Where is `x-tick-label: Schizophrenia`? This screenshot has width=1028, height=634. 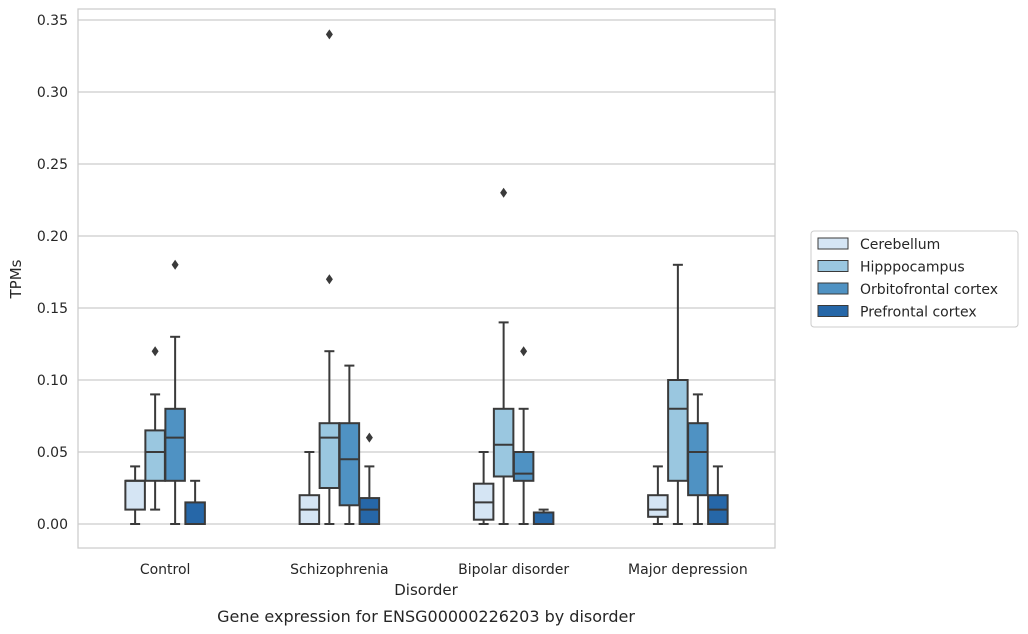
x-tick-label: Schizophrenia is located at coordinates (339, 570).